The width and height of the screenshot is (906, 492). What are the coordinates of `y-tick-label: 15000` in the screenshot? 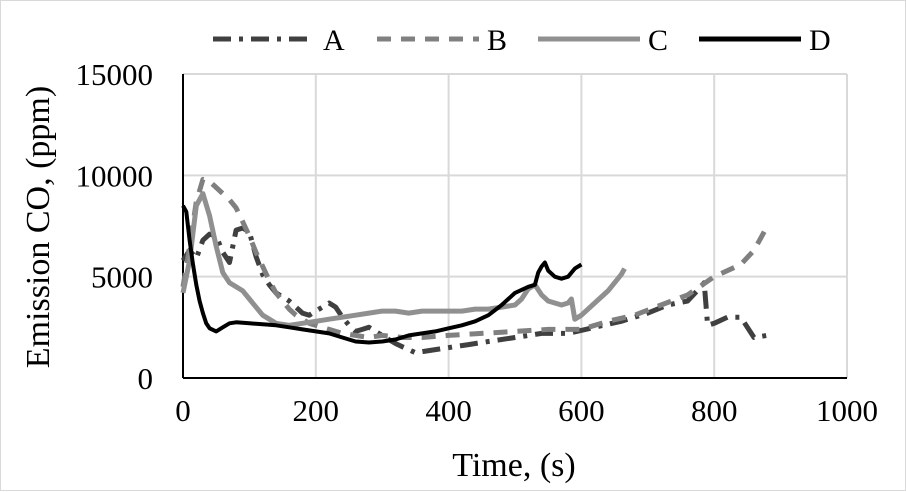 It's located at (115, 74).